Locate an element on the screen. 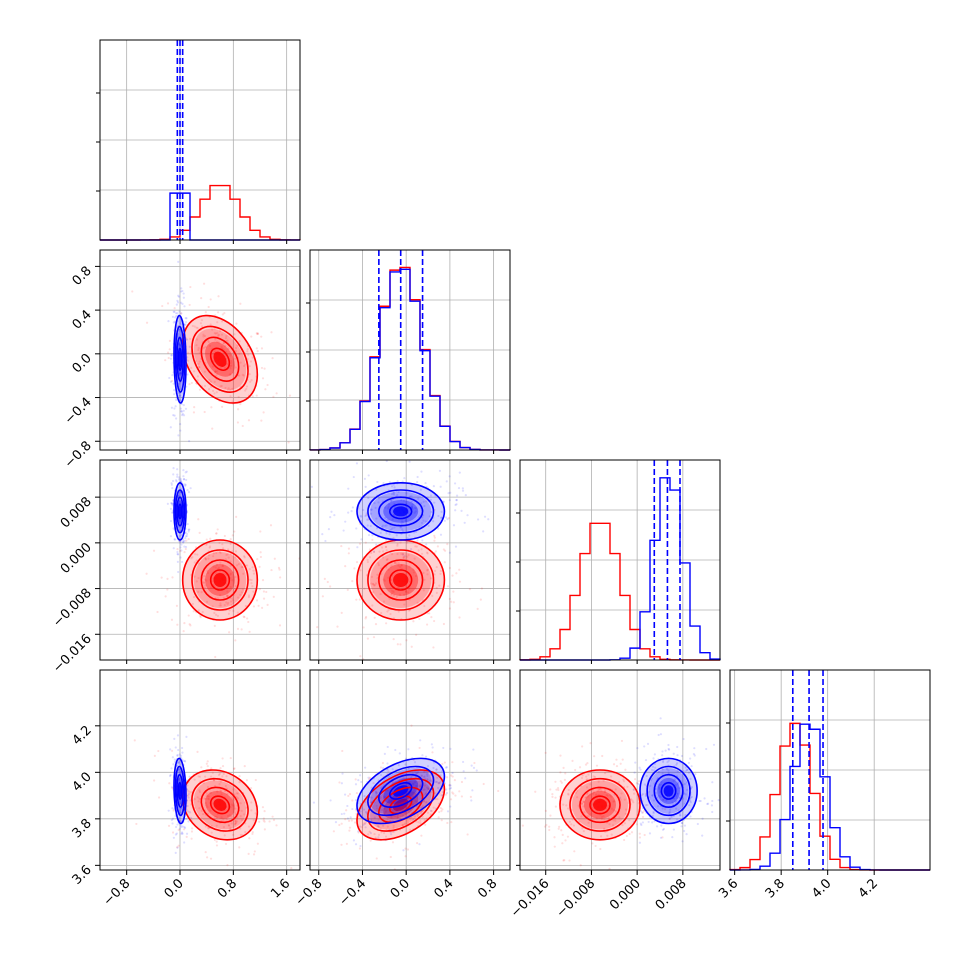 The image size is (970, 970). x-tick-label: 0.000 is located at coordinates (625, 894).